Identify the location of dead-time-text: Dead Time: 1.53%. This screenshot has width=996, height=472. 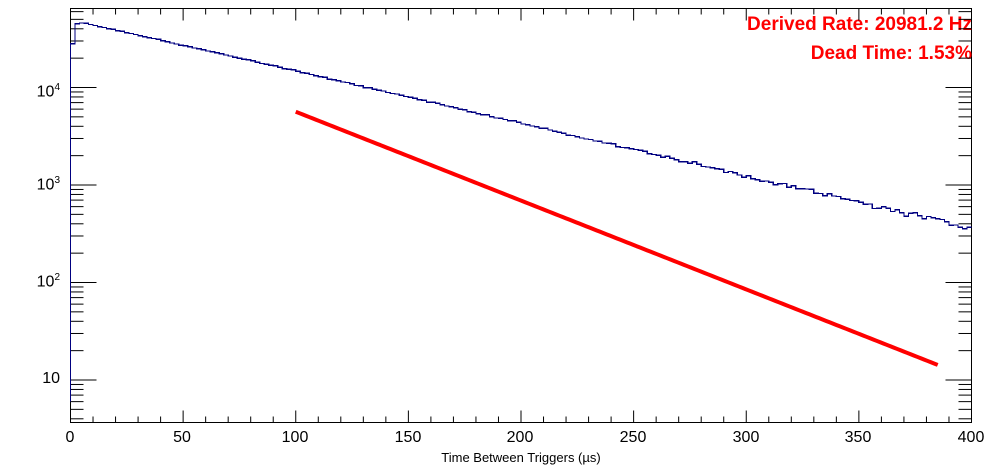
(891, 54).